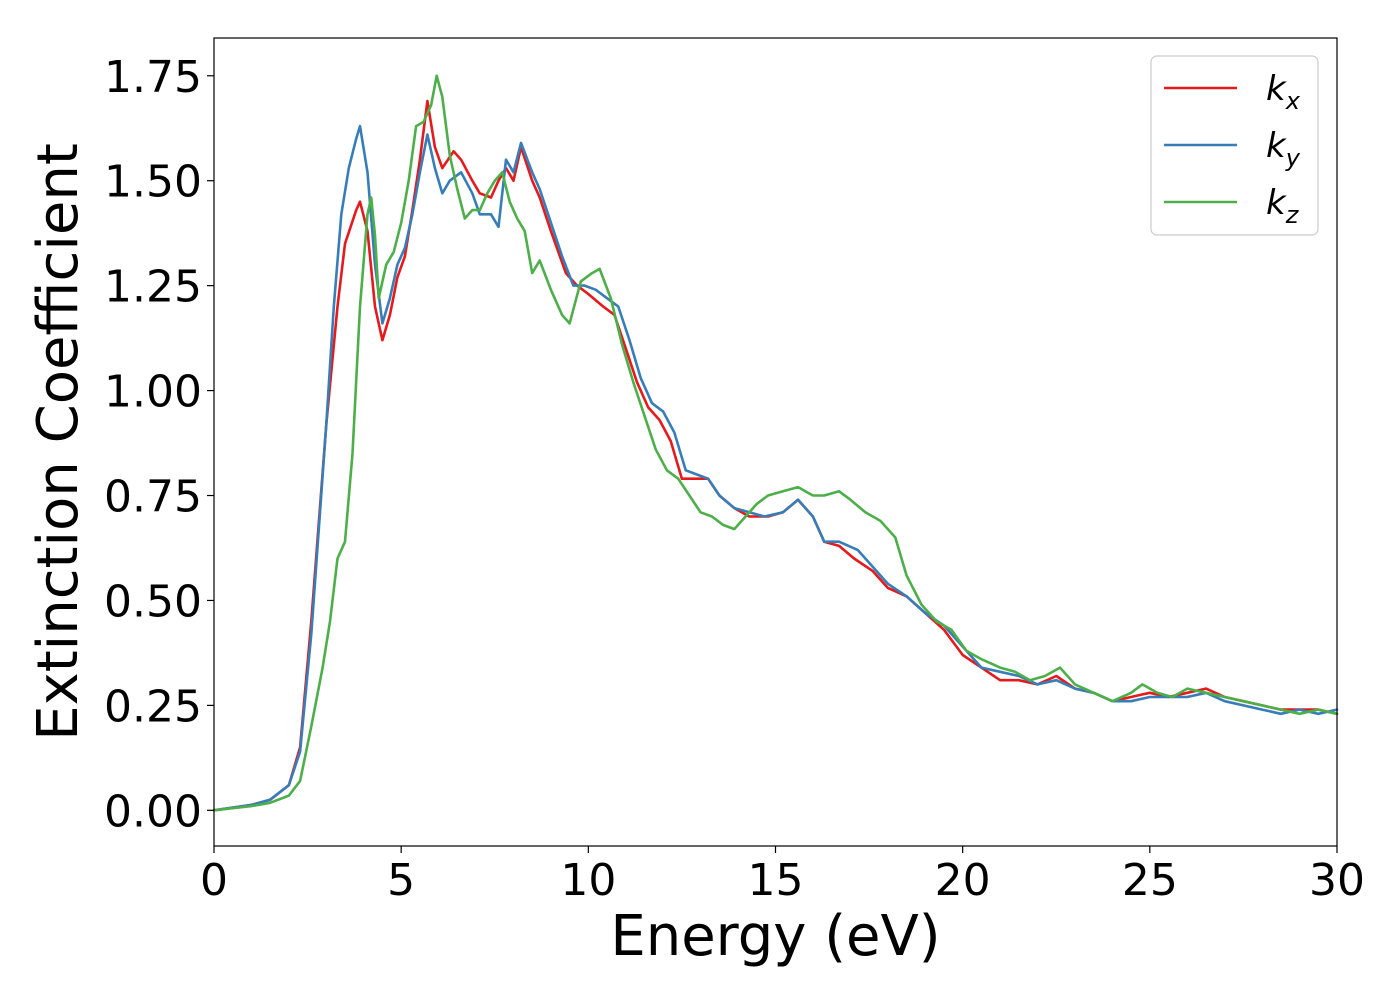  What do you see at coordinates (214, 880) in the screenshot?
I see `x-tick-label: 0` at bounding box center [214, 880].